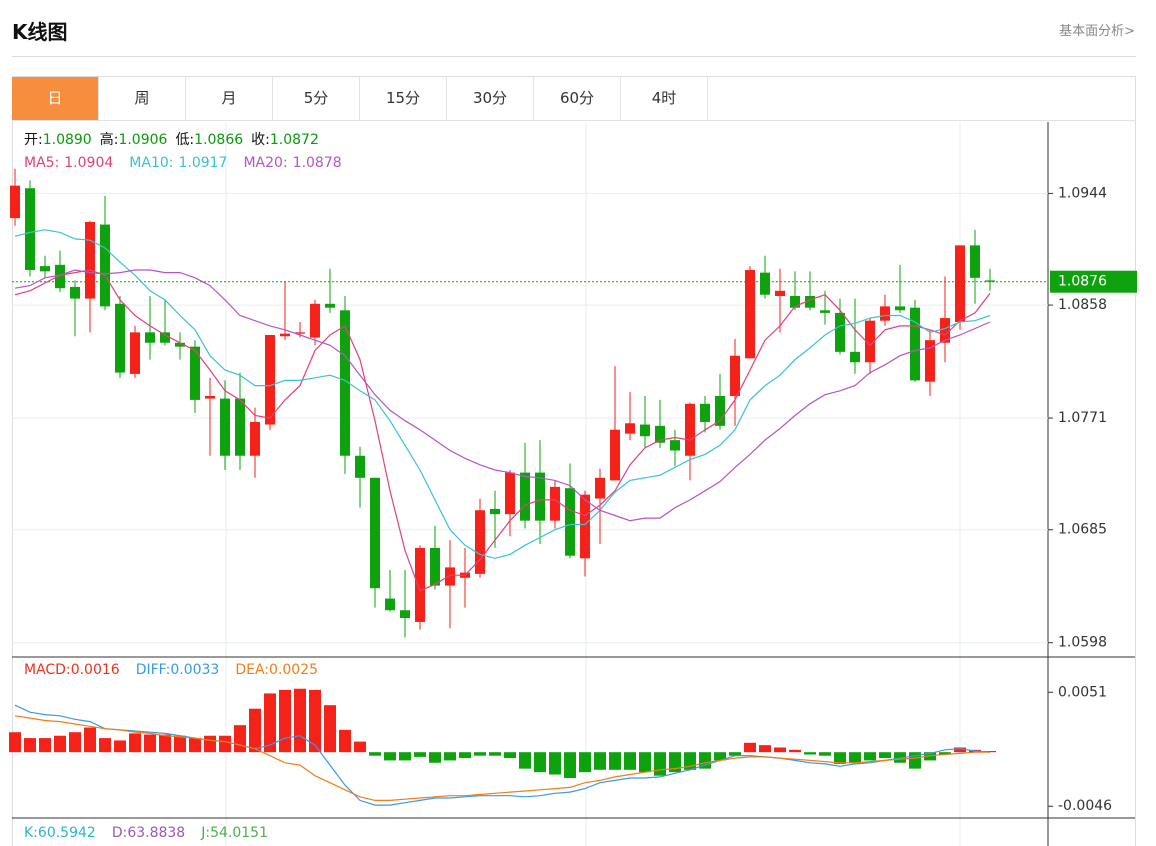 This screenshot has width=1156, height=846. What do you see at coordinates (202, 163) in the screenshot?
I see `legend-value: 1.0917` at bounding box center [202, 163].